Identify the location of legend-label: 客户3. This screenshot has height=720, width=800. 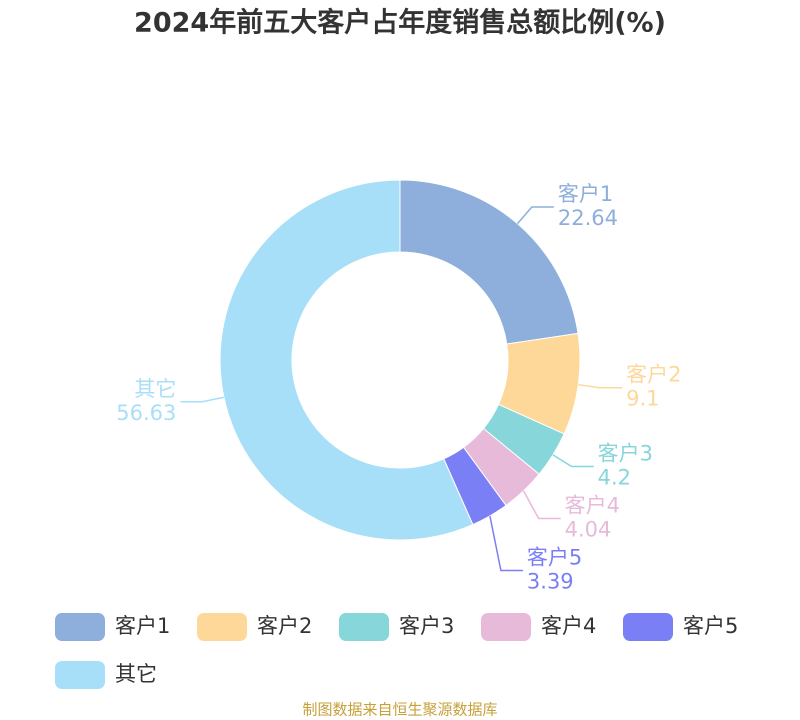
(426, 626).